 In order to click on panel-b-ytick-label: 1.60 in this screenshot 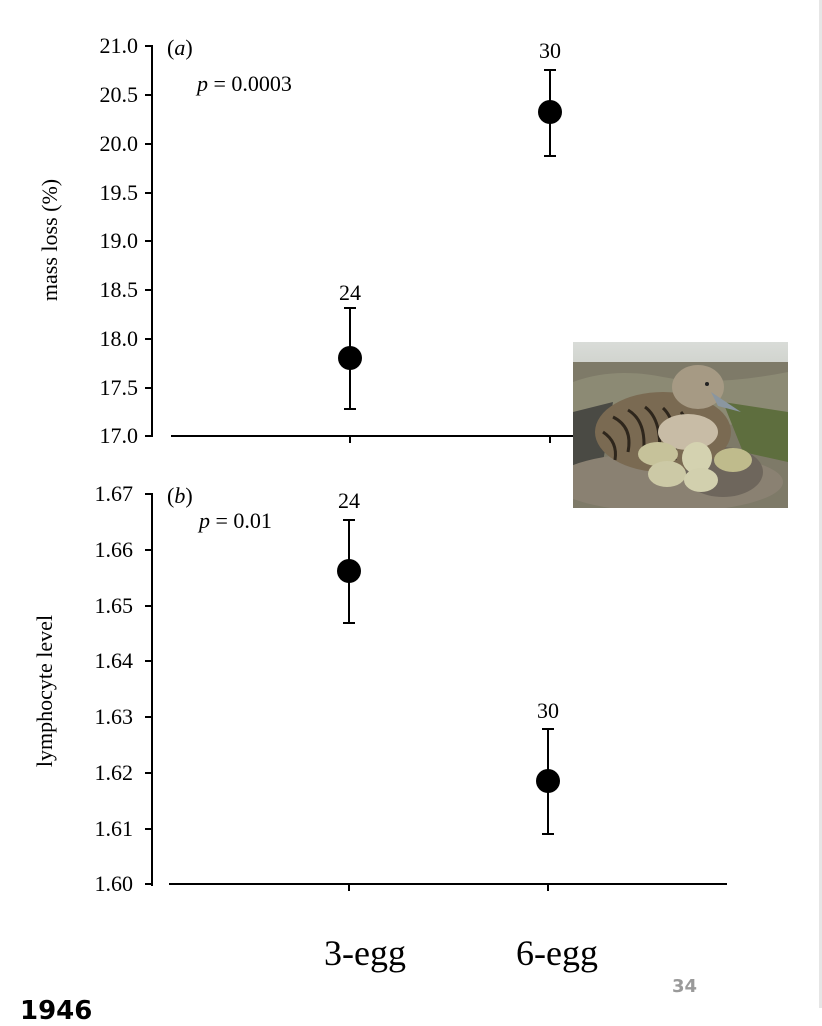, I will do `click(114, 883)`.